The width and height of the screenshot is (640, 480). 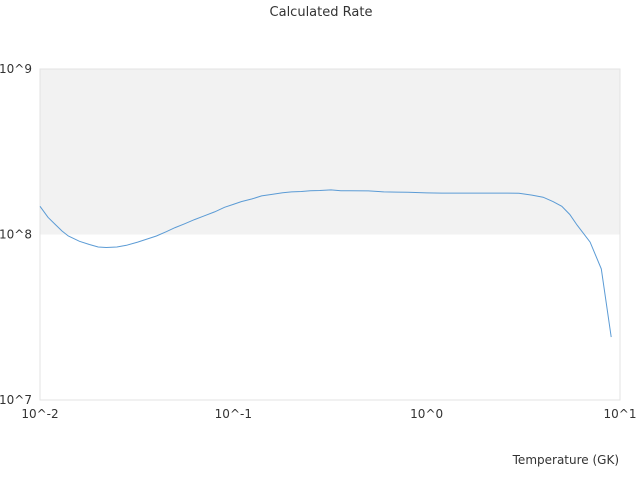 I want to click on x-tick-label: 10^-2, so click(x=39, y=414).